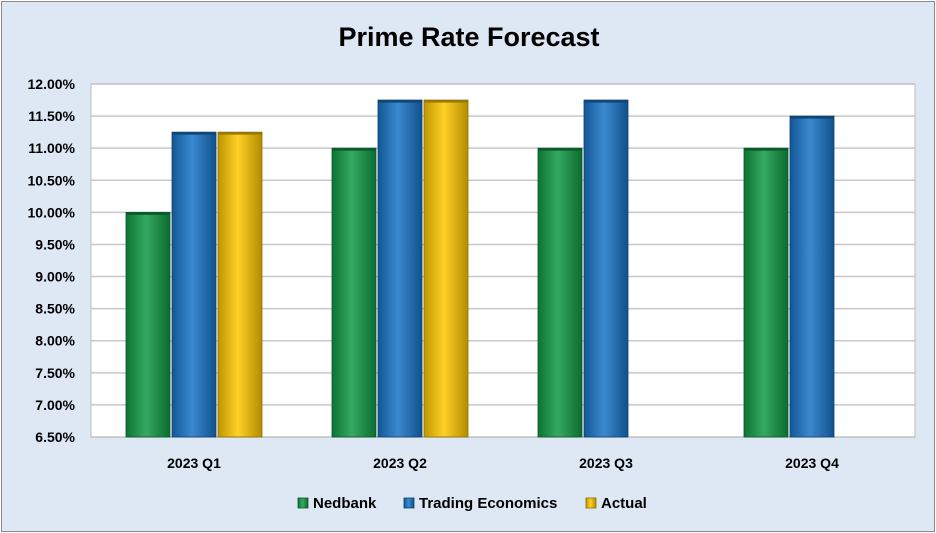 Image resolution: width=936 pixels, height=533 pixels. What do you see at coordinates (488, 503) in the screenshot?
I see `legend-label: Trading Economics` at bounding box center [488, 503].